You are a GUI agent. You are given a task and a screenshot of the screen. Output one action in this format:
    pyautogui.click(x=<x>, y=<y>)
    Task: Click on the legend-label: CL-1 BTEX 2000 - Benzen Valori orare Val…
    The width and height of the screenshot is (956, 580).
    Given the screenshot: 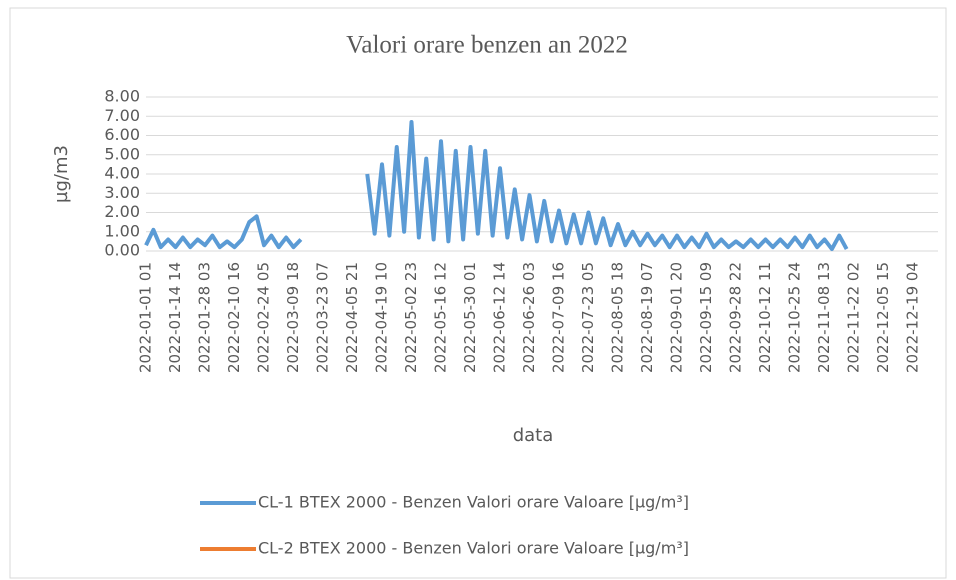 What is the action you would take?
    pyautogui.click(x=473, y=502)
    